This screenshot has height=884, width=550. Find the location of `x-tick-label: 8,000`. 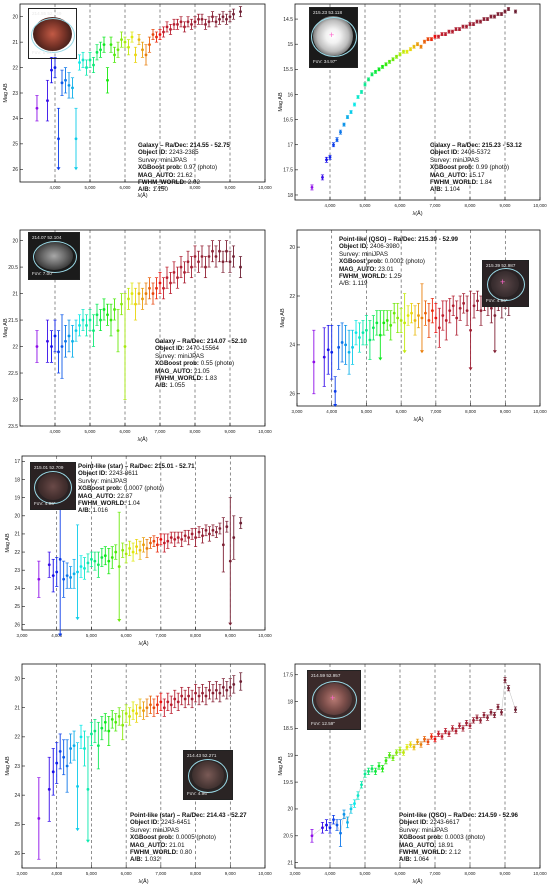

x-tick-label: 8,000 is located at coordinates (471, 205).